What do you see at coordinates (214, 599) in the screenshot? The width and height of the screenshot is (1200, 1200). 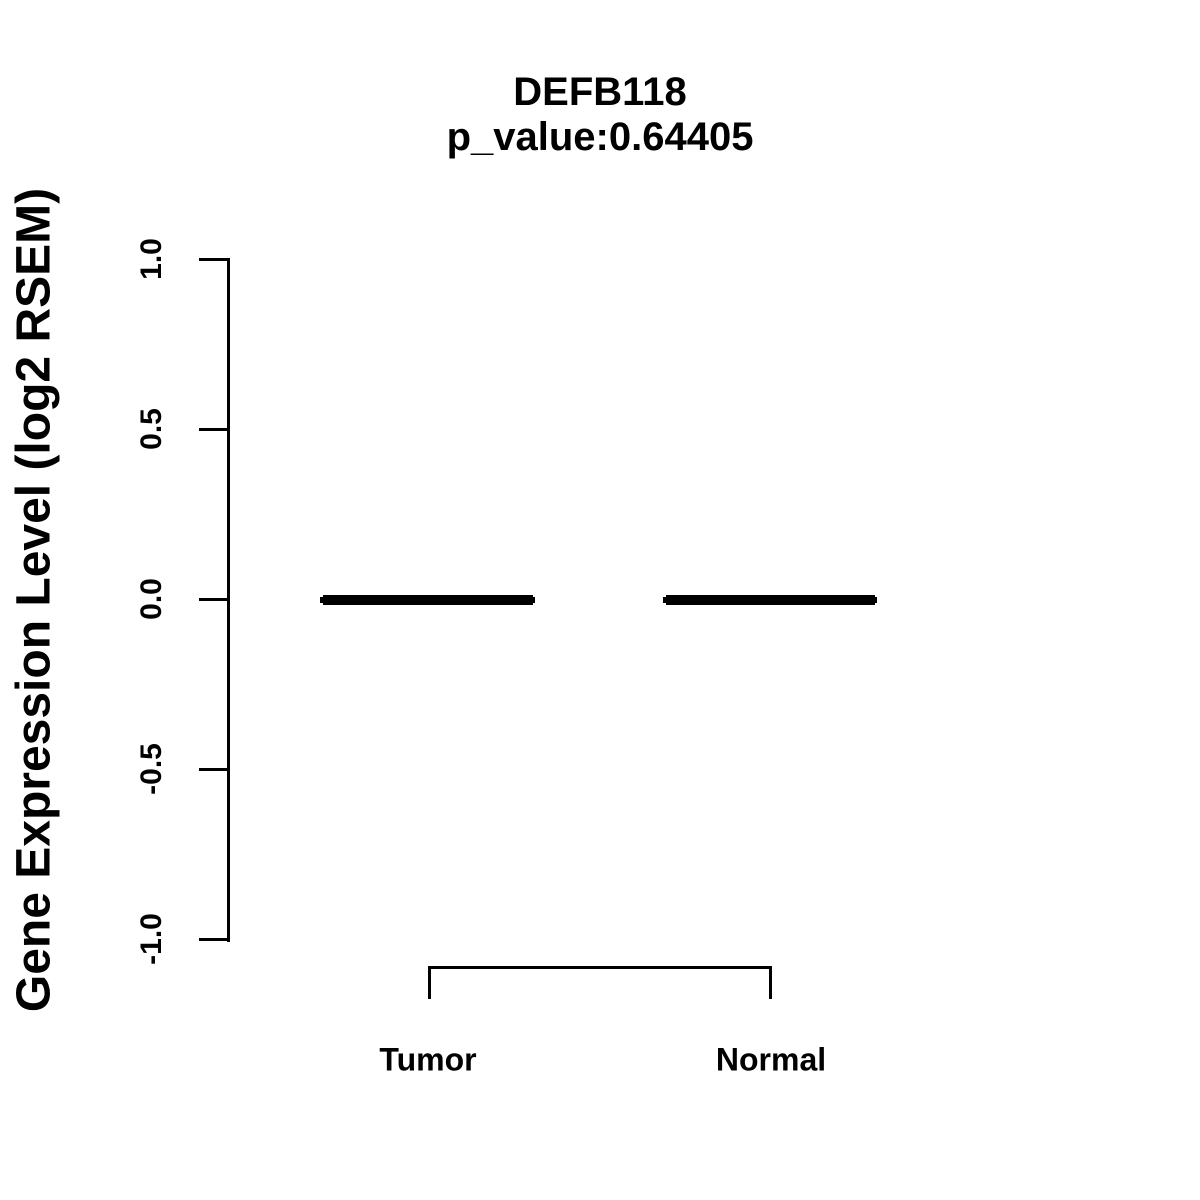 I see `y-tick-mark-0.0` at bounding box center [214, 599].